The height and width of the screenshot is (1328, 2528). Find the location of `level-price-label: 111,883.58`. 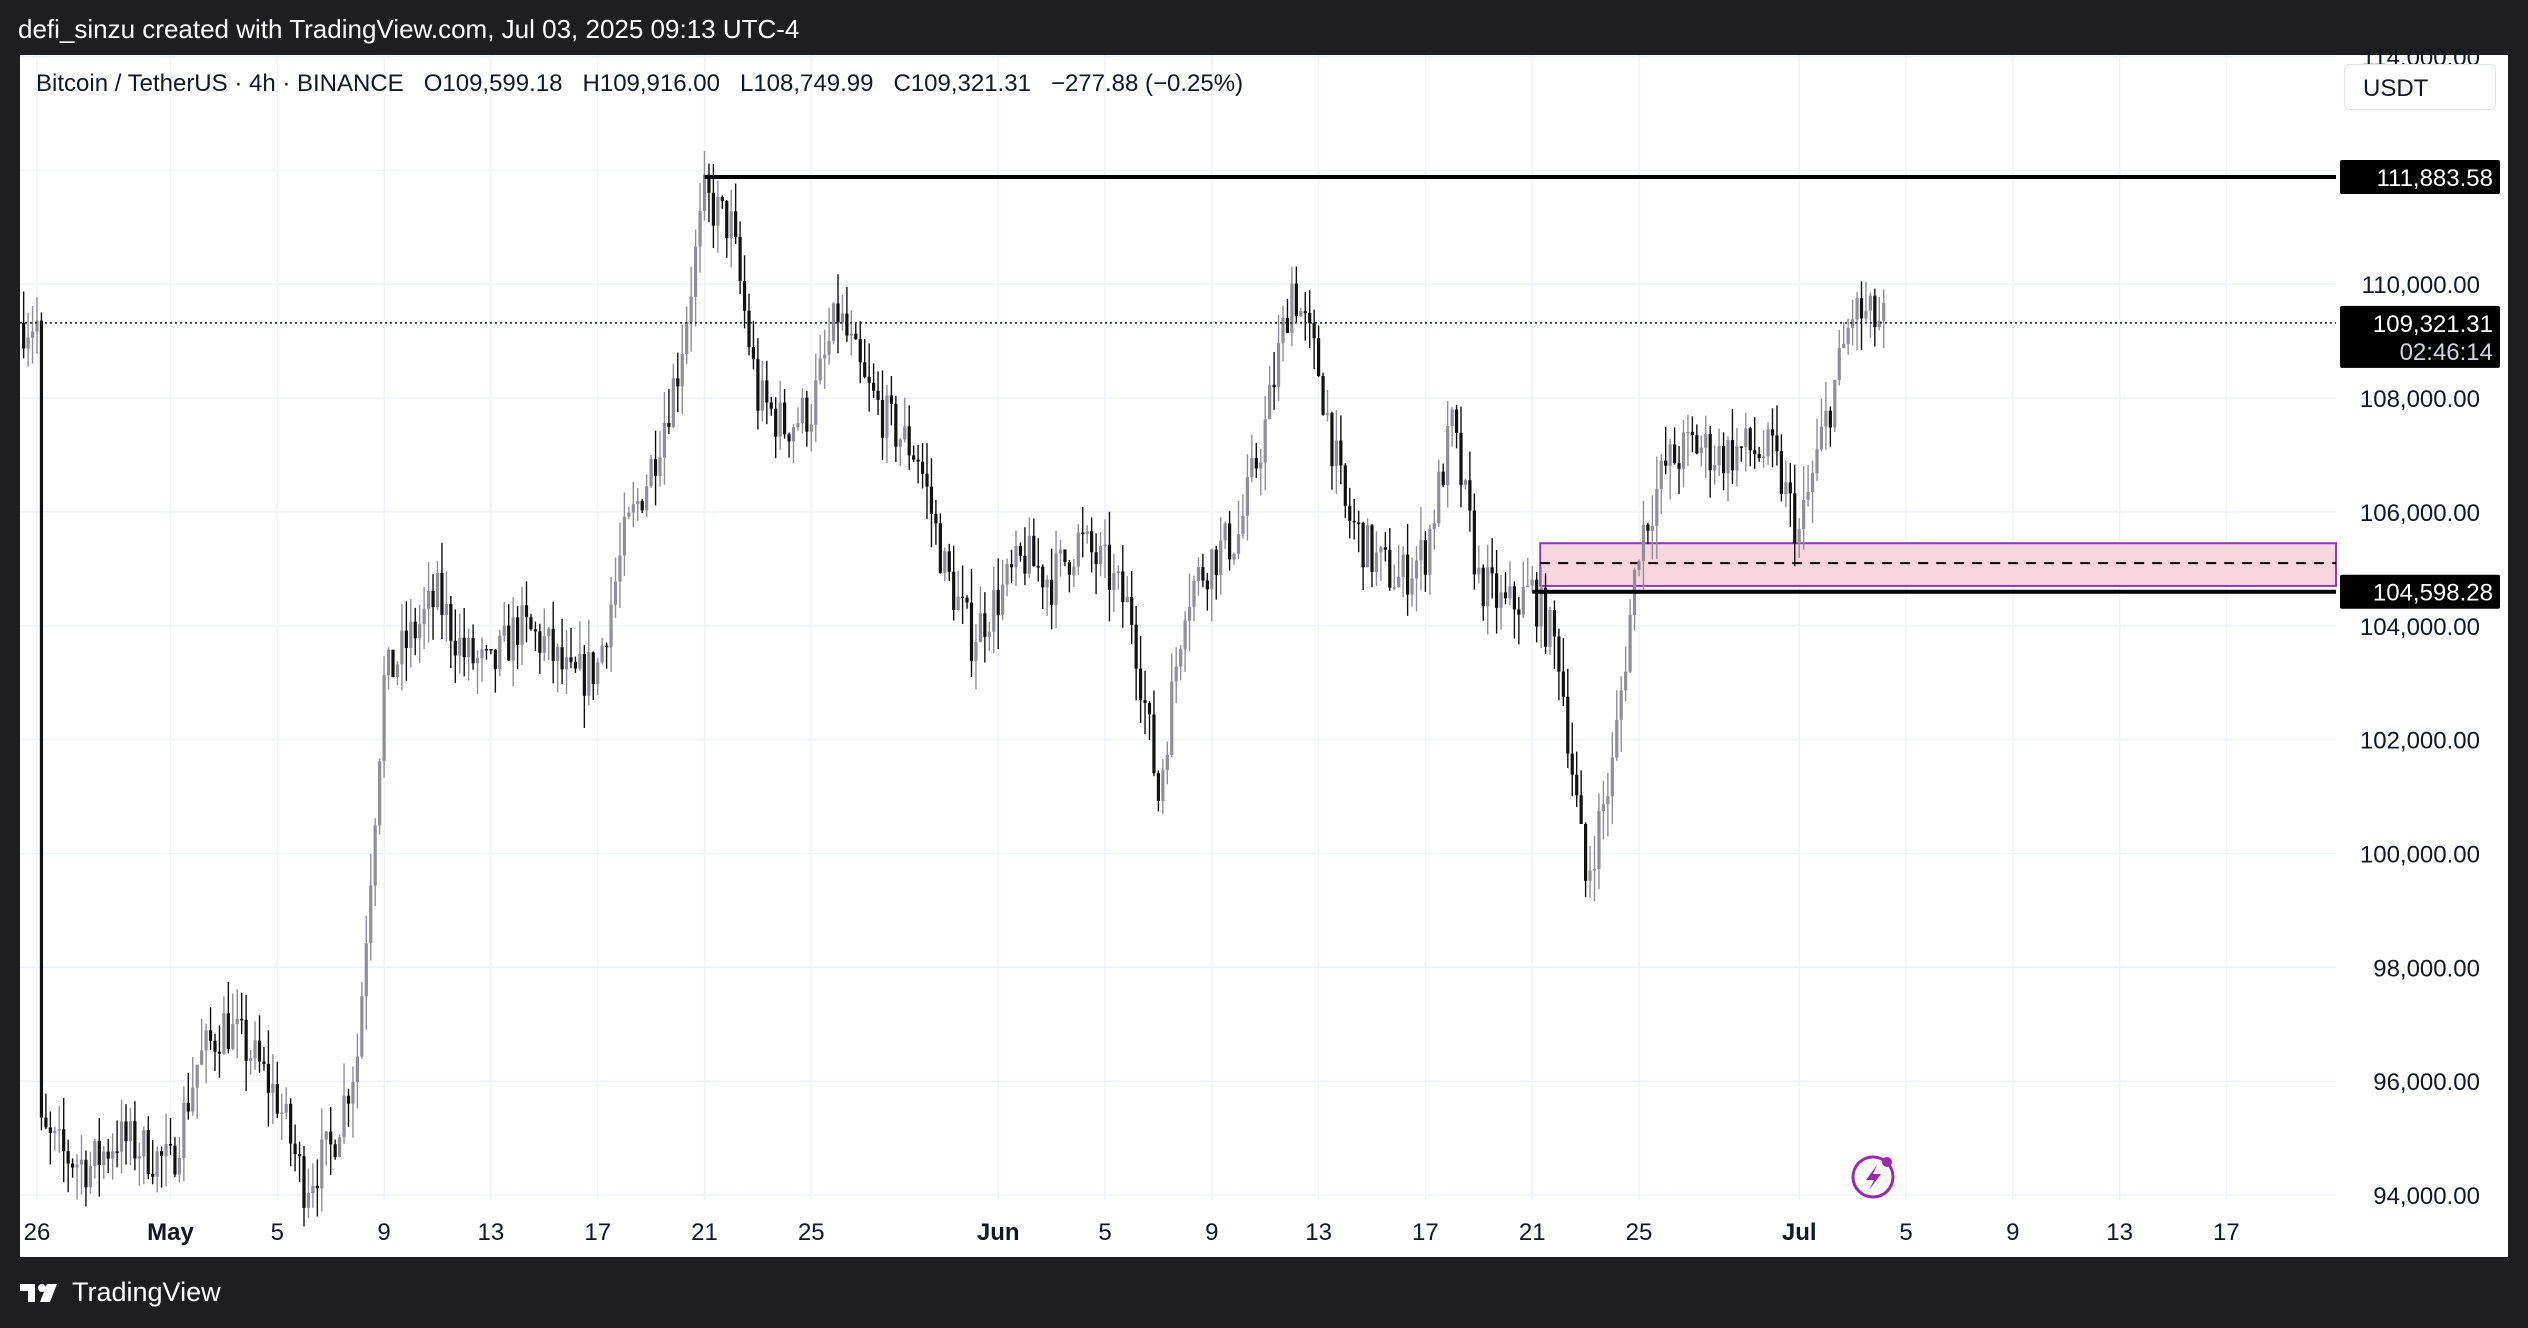

level-price-label: 111,883.58 is located at coordinates (2434, 178).